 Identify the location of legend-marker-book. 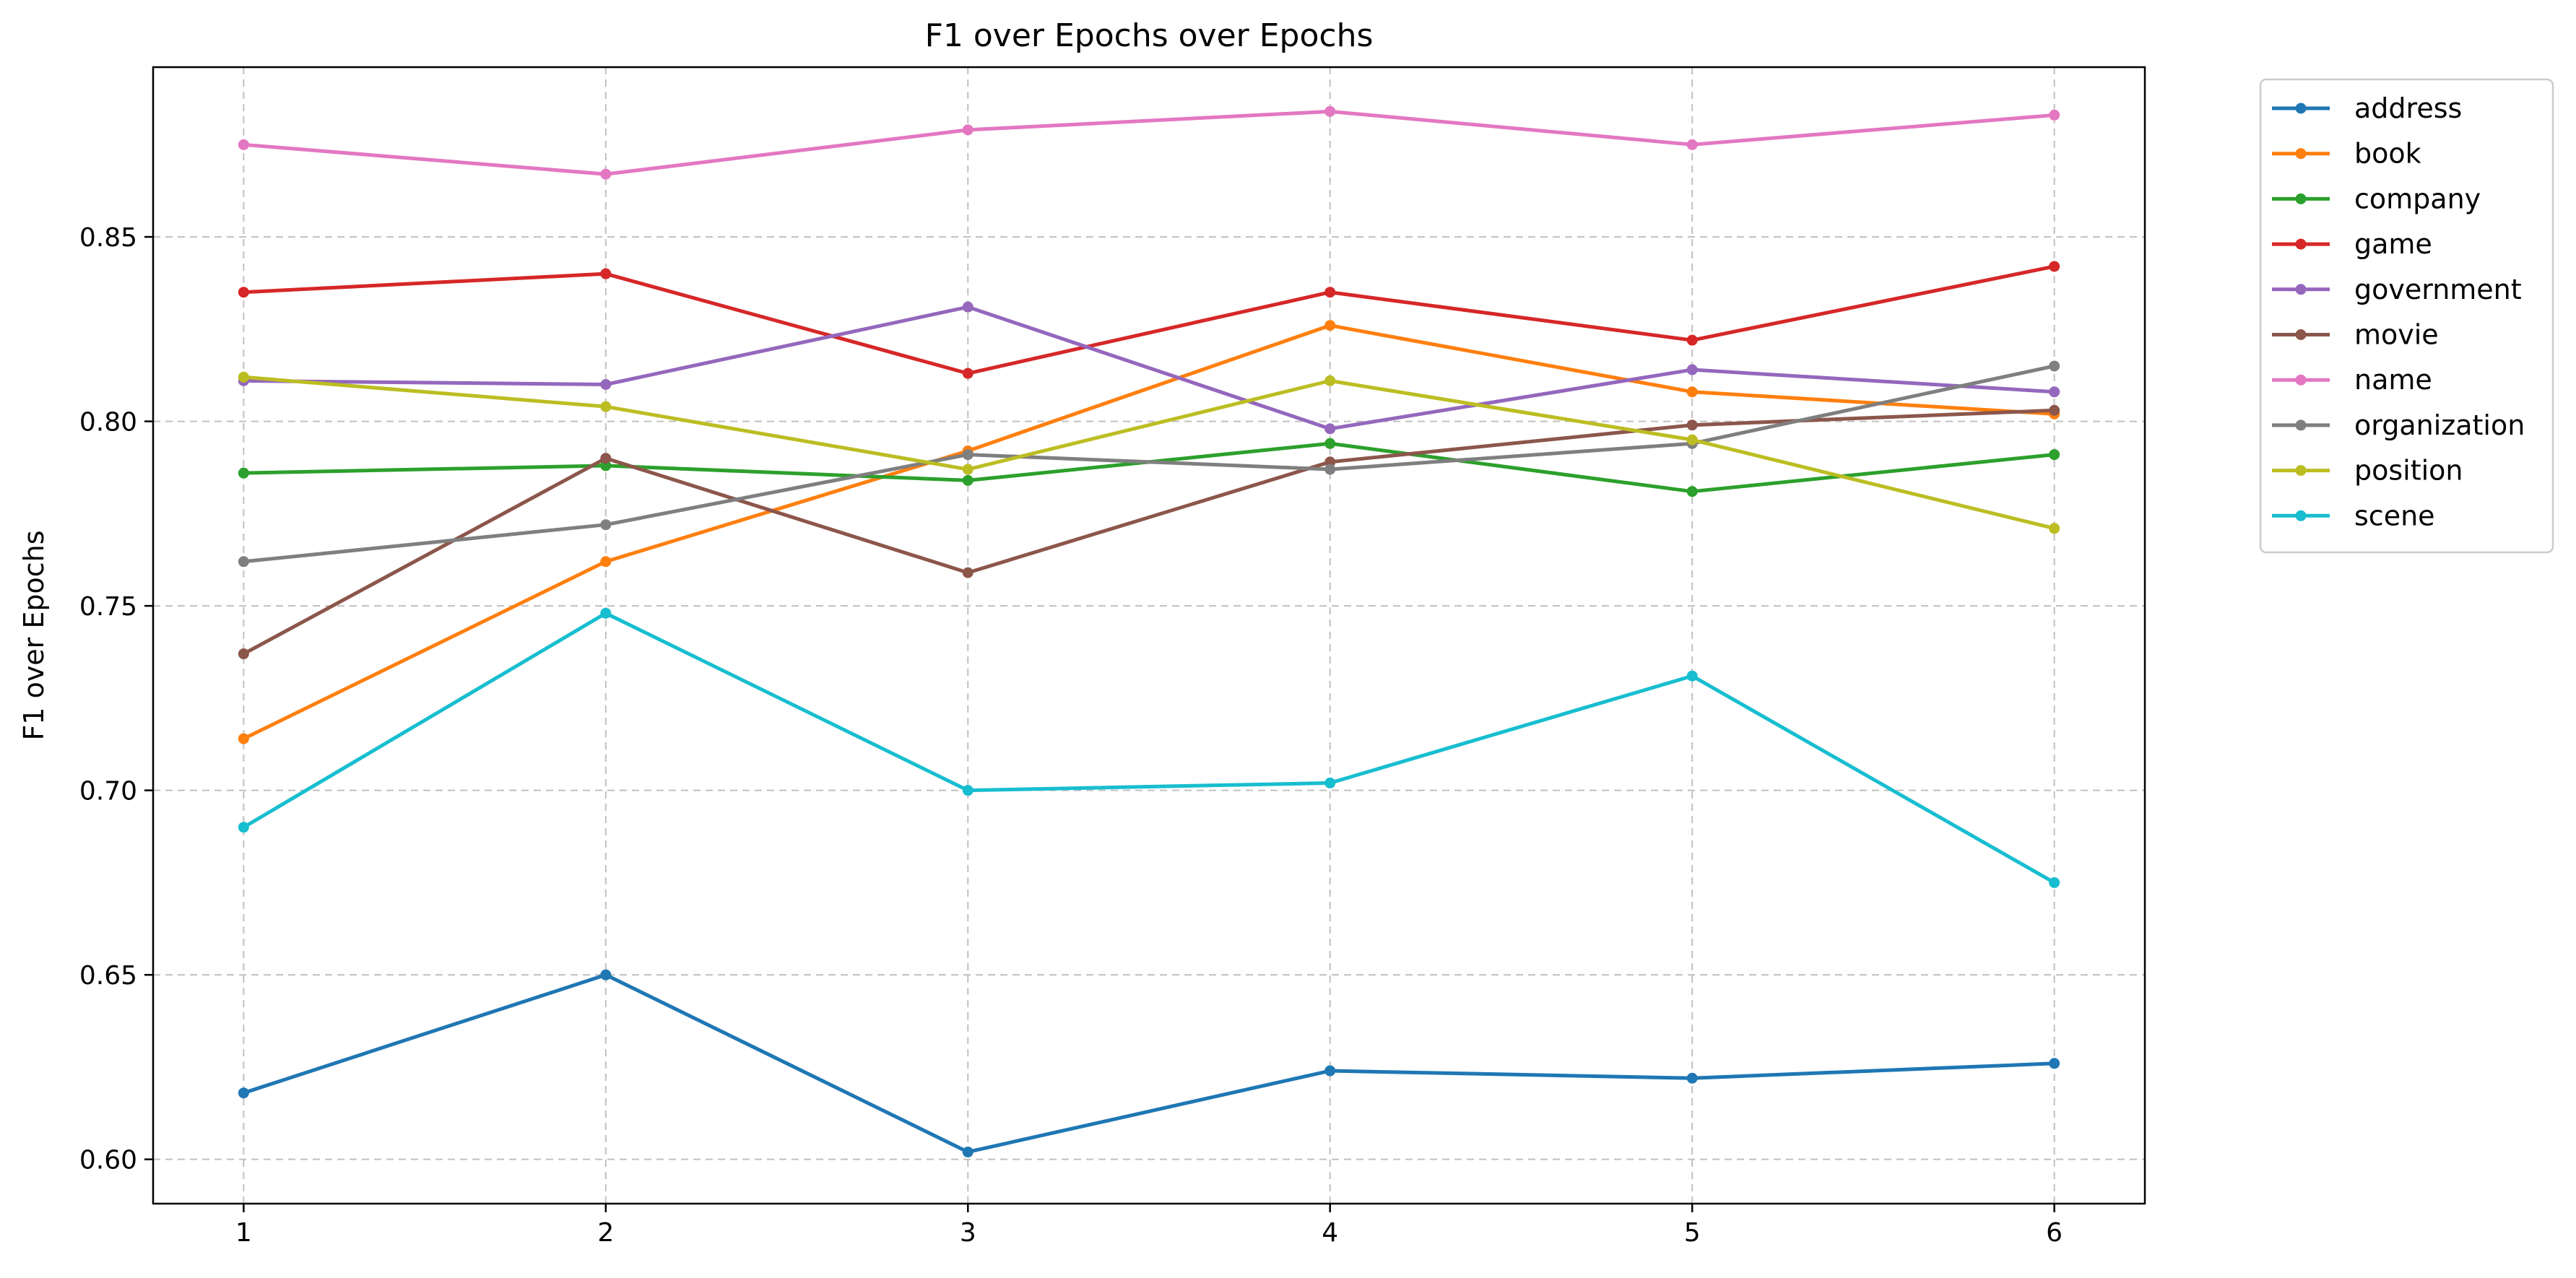
(2301, 154).